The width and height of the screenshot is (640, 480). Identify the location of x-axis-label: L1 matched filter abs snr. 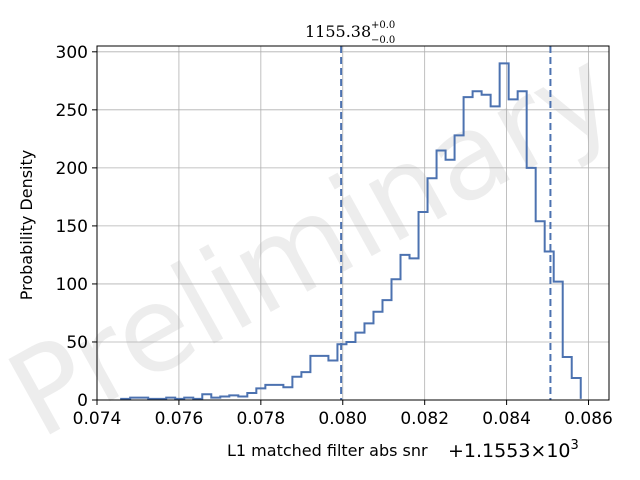
(327, 450).